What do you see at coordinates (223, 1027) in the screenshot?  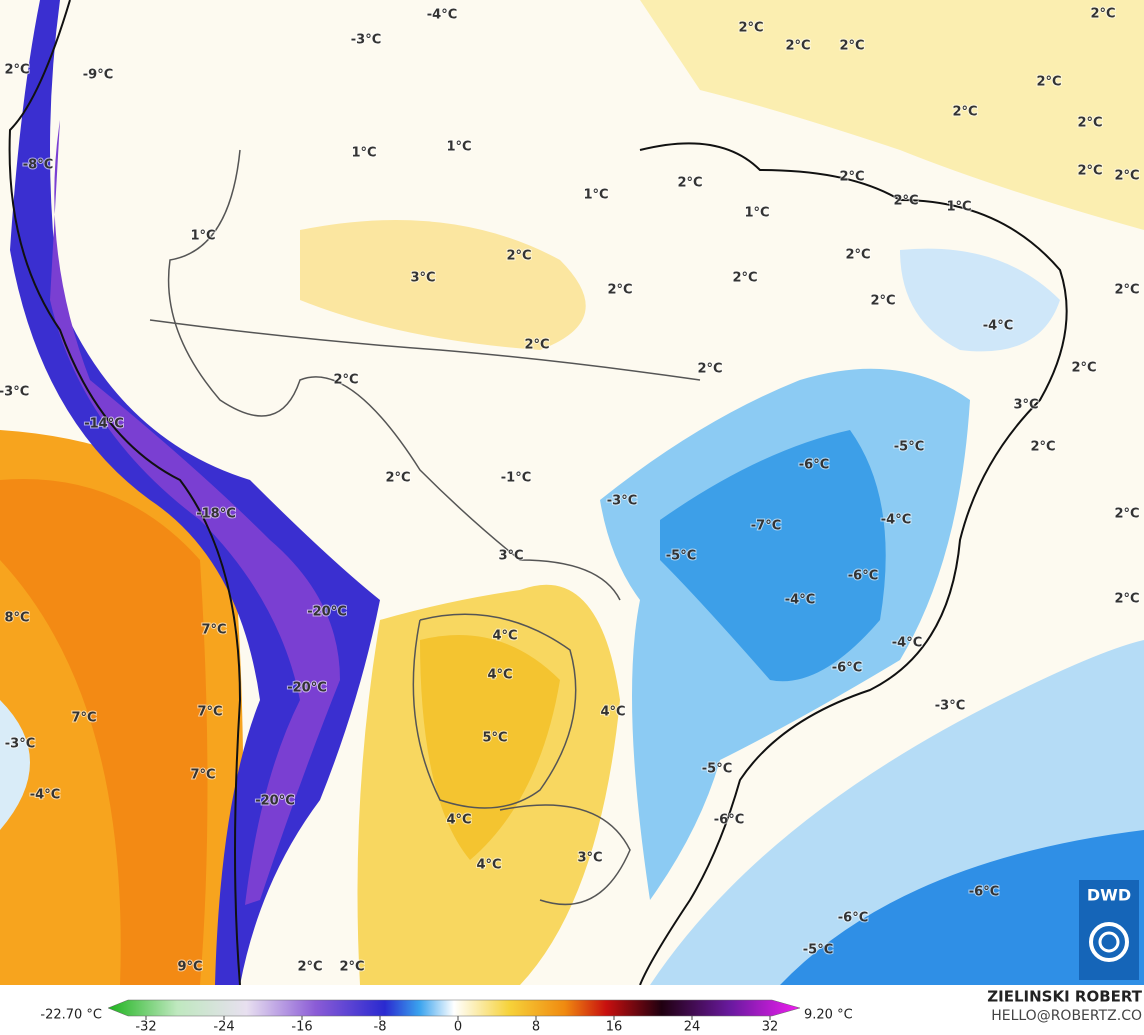 I see `colorbar-tick-label: -24` at bounding box center [223, 1027].